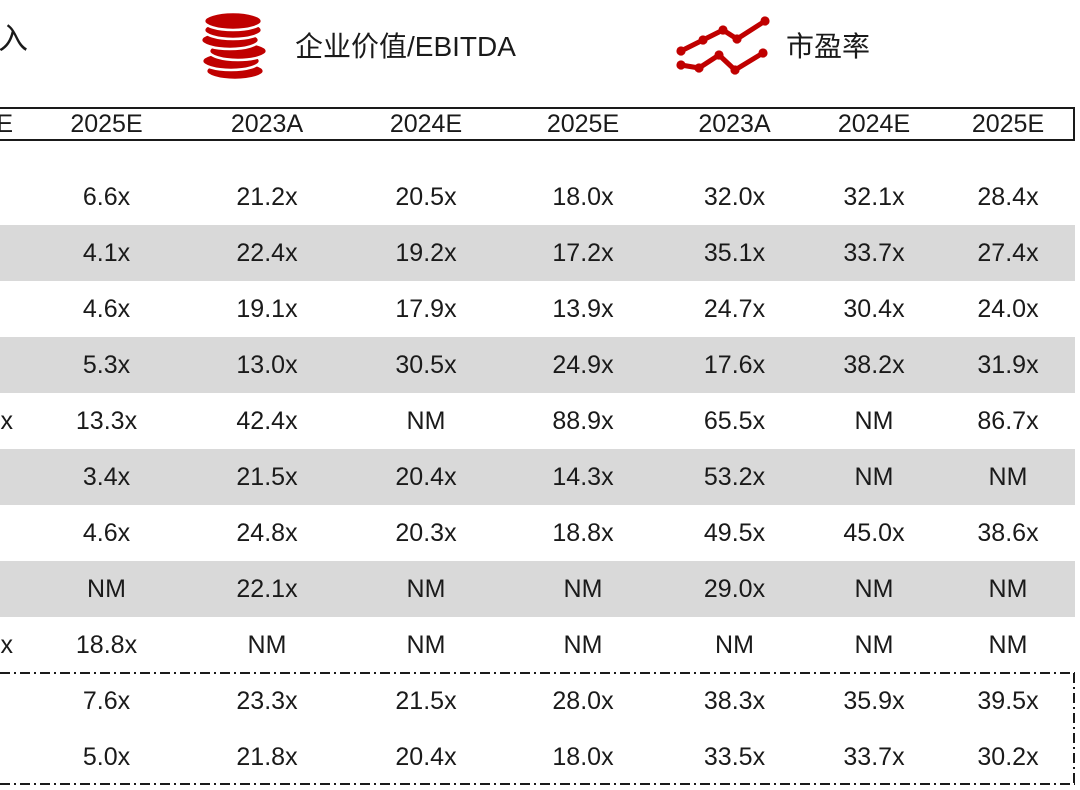 This screenshot has width=1080, height=790. What do you see at coordinates (267, 476) in the screenshot?
I see `table-cell: 21.5x` at bounding box center [267, 476].